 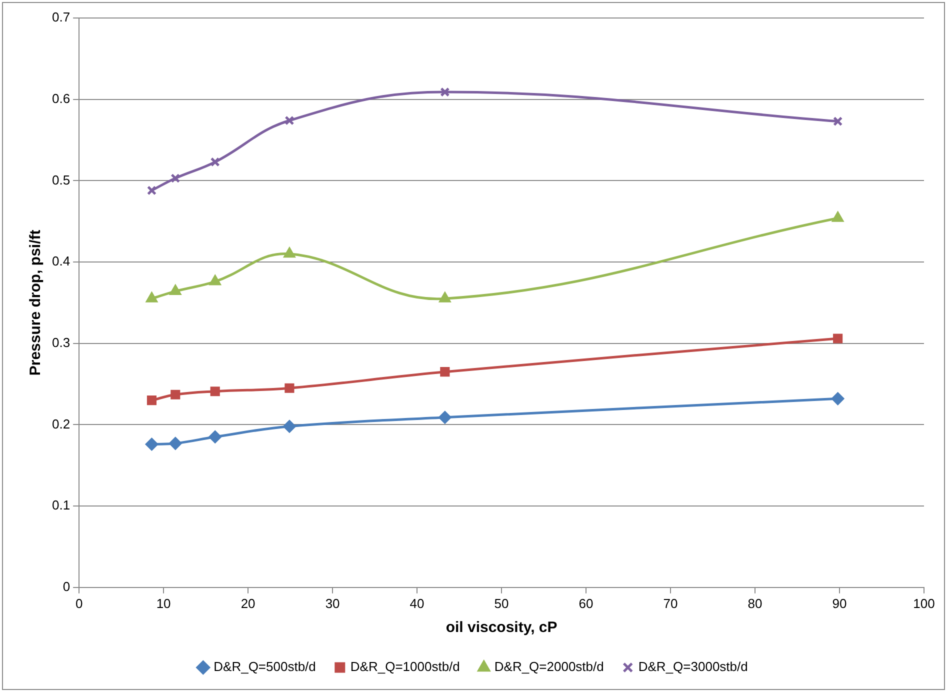 I want to click on y-tick-label: 0.1, so click(x=61, y=505).